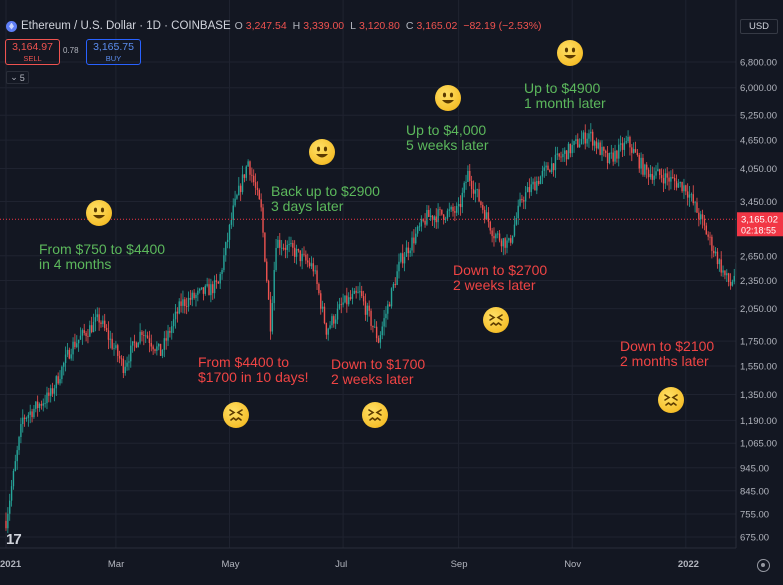 This screenshot has width=783, height=585. I want to click on y-tick-label: 4,050.00, so click(758, 169).